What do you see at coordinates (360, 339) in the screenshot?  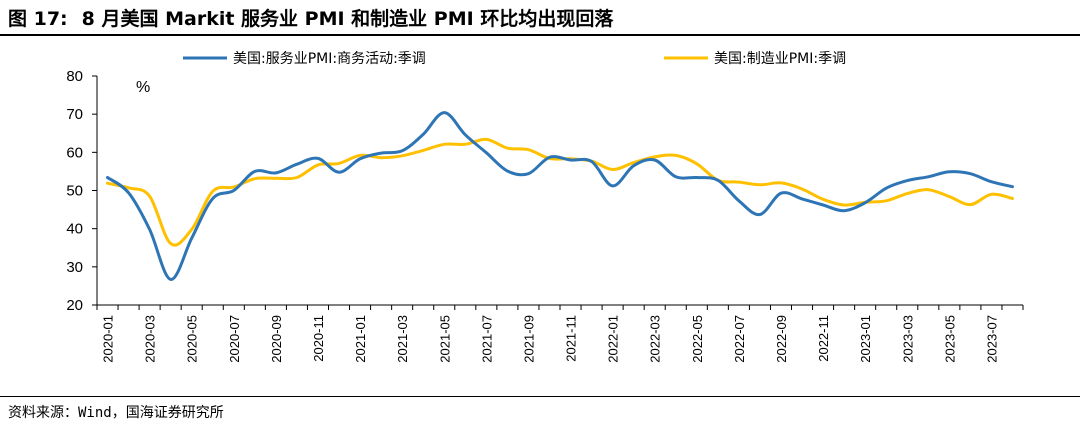 I see `x-tick-label: 2021-01` at bounding box center [360, 339].